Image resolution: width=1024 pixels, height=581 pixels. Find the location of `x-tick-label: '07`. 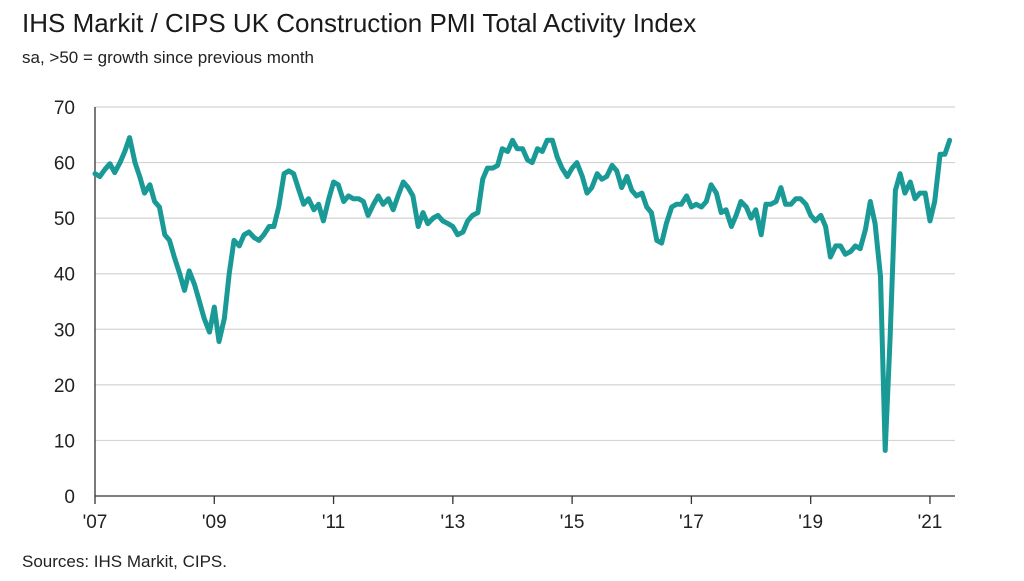

x-tick-label: '07 is located at coordinates (95, 522).